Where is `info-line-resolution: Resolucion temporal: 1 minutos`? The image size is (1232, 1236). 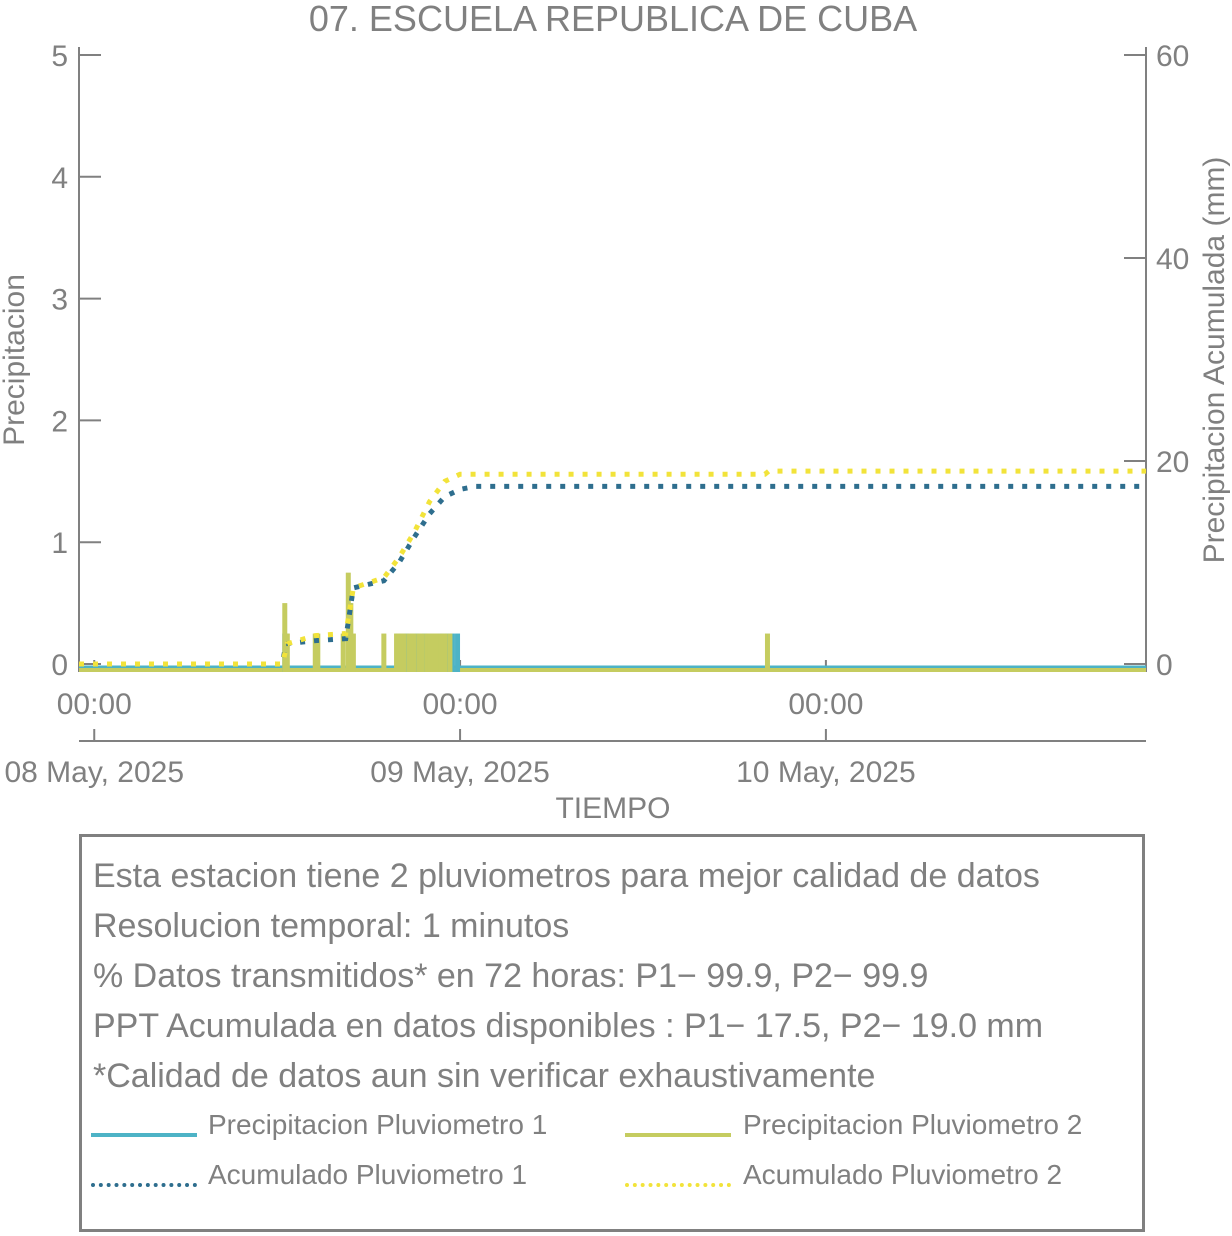
info-line-resolution: Resolucion temporal: 1 minutos is located at coordinates (331, 926).